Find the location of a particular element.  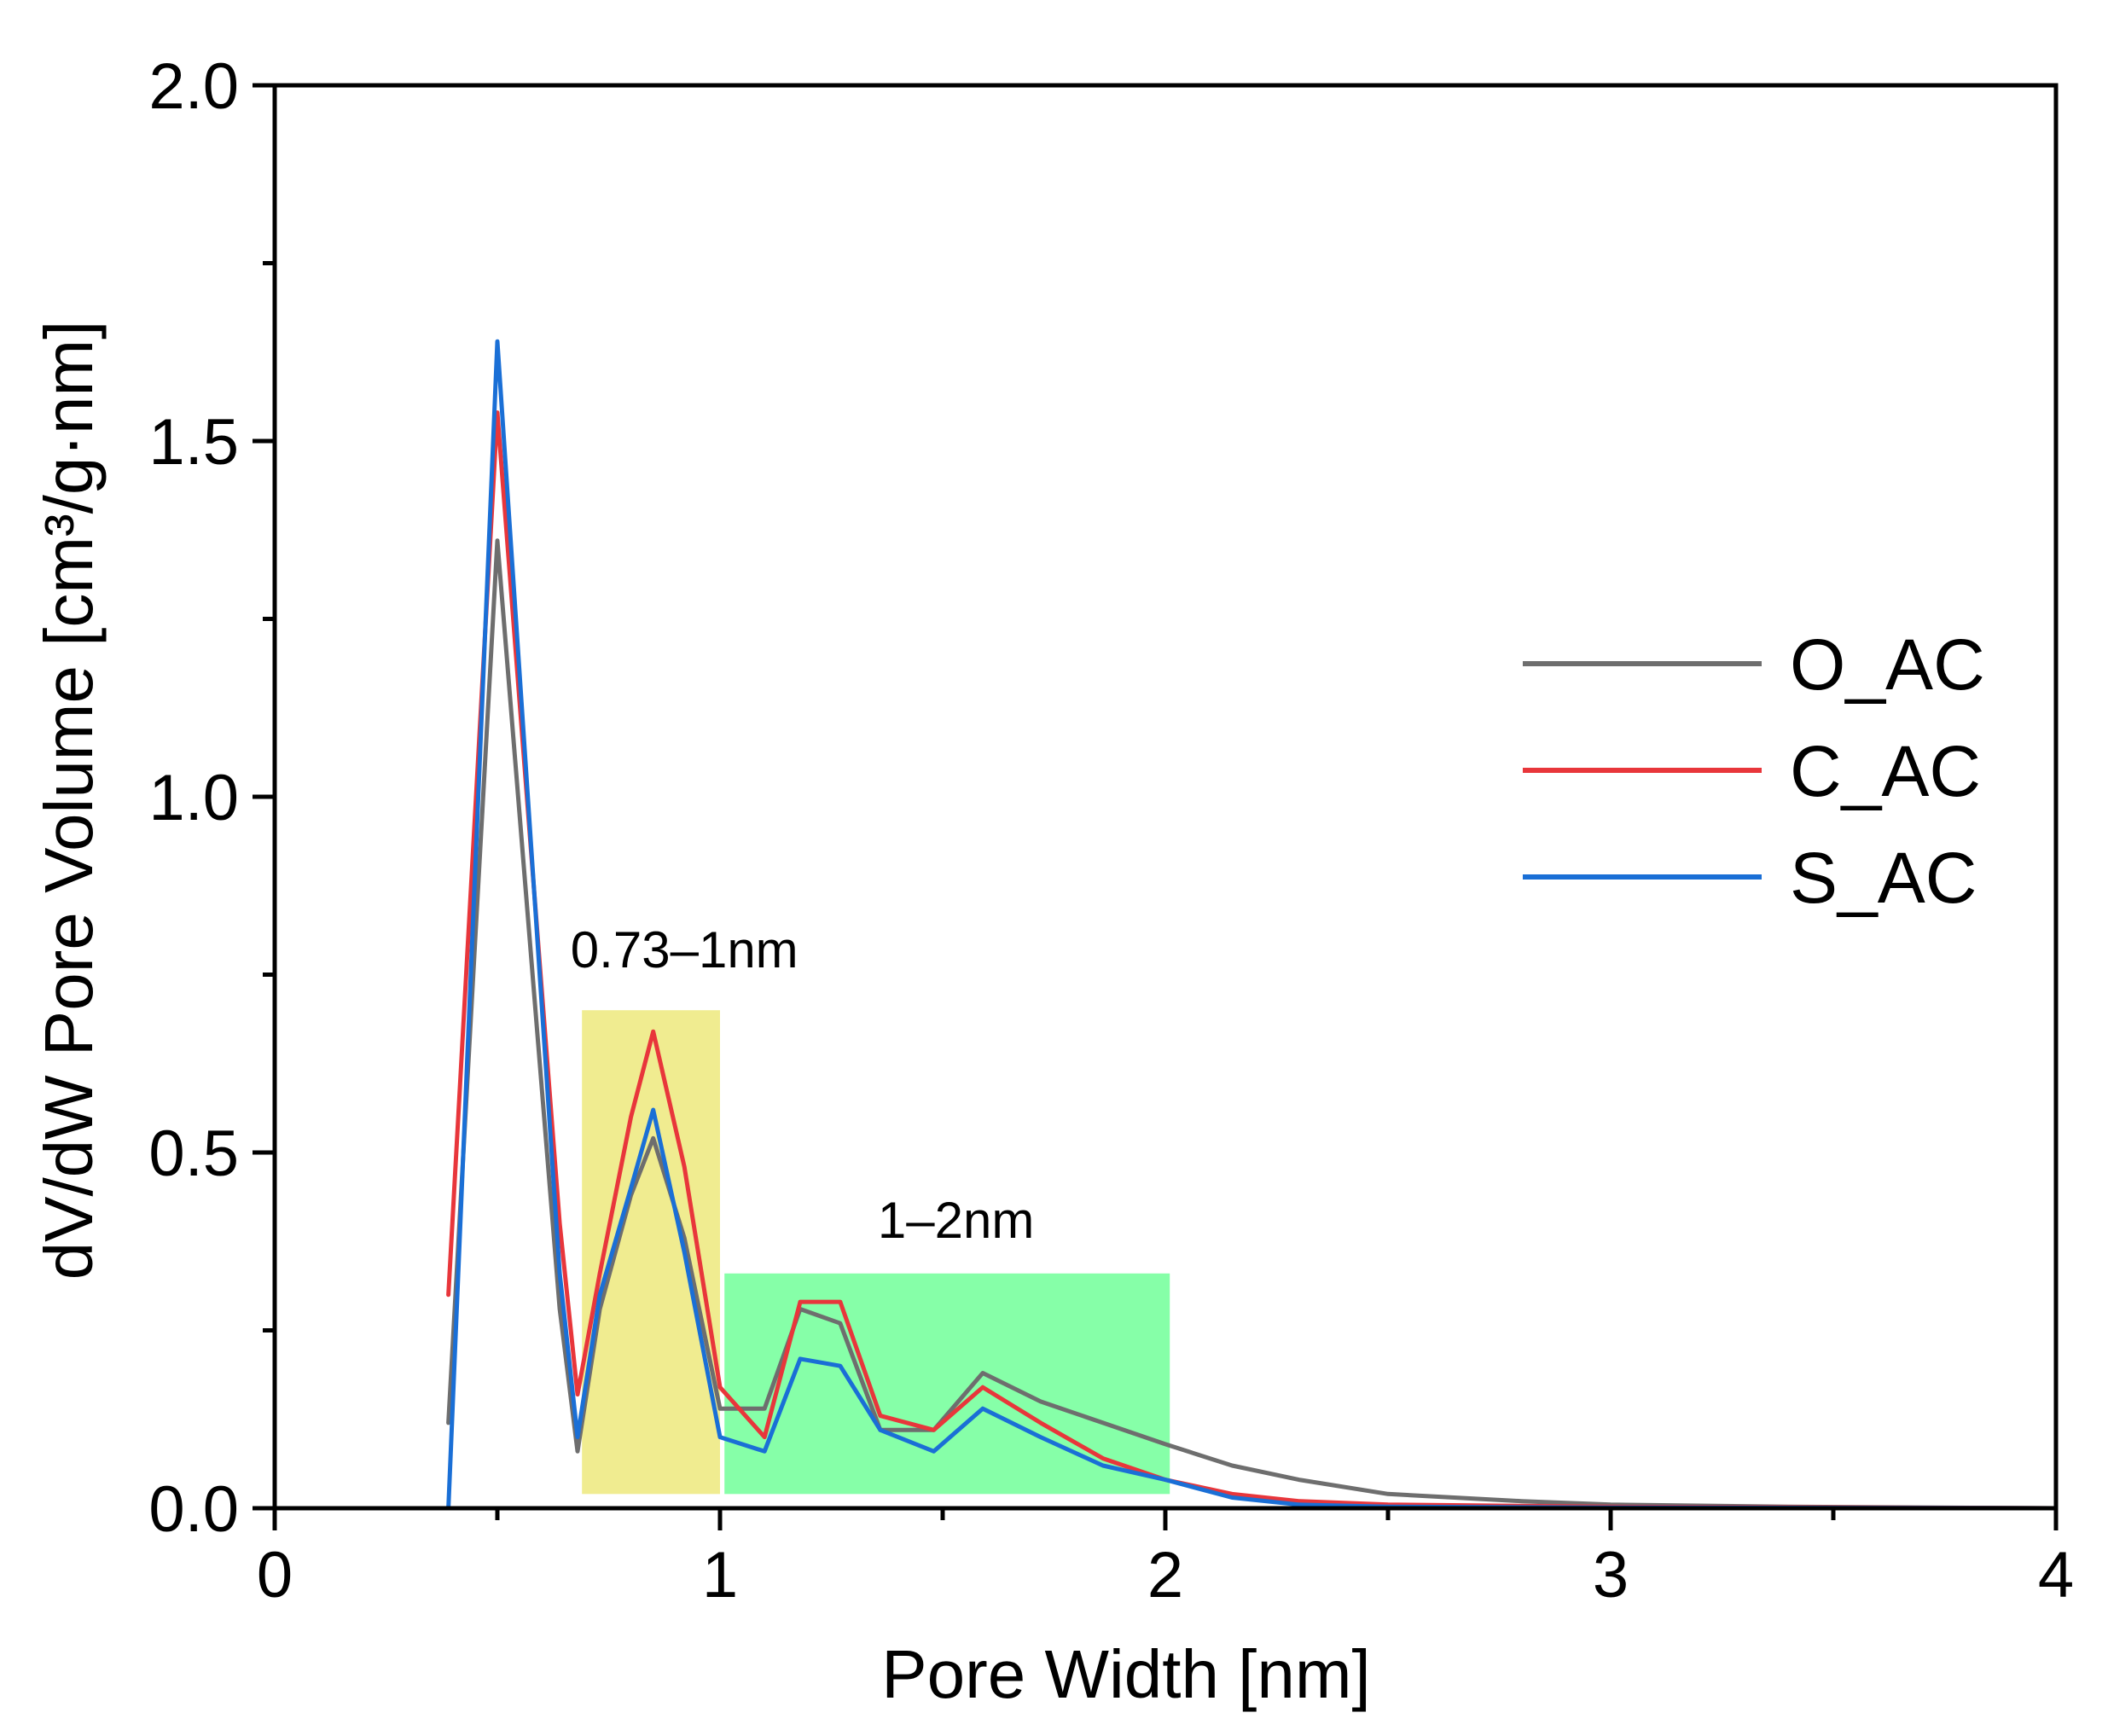

x-axis-title: Pore Width [nm] is located at coordinates (1126, 1674).